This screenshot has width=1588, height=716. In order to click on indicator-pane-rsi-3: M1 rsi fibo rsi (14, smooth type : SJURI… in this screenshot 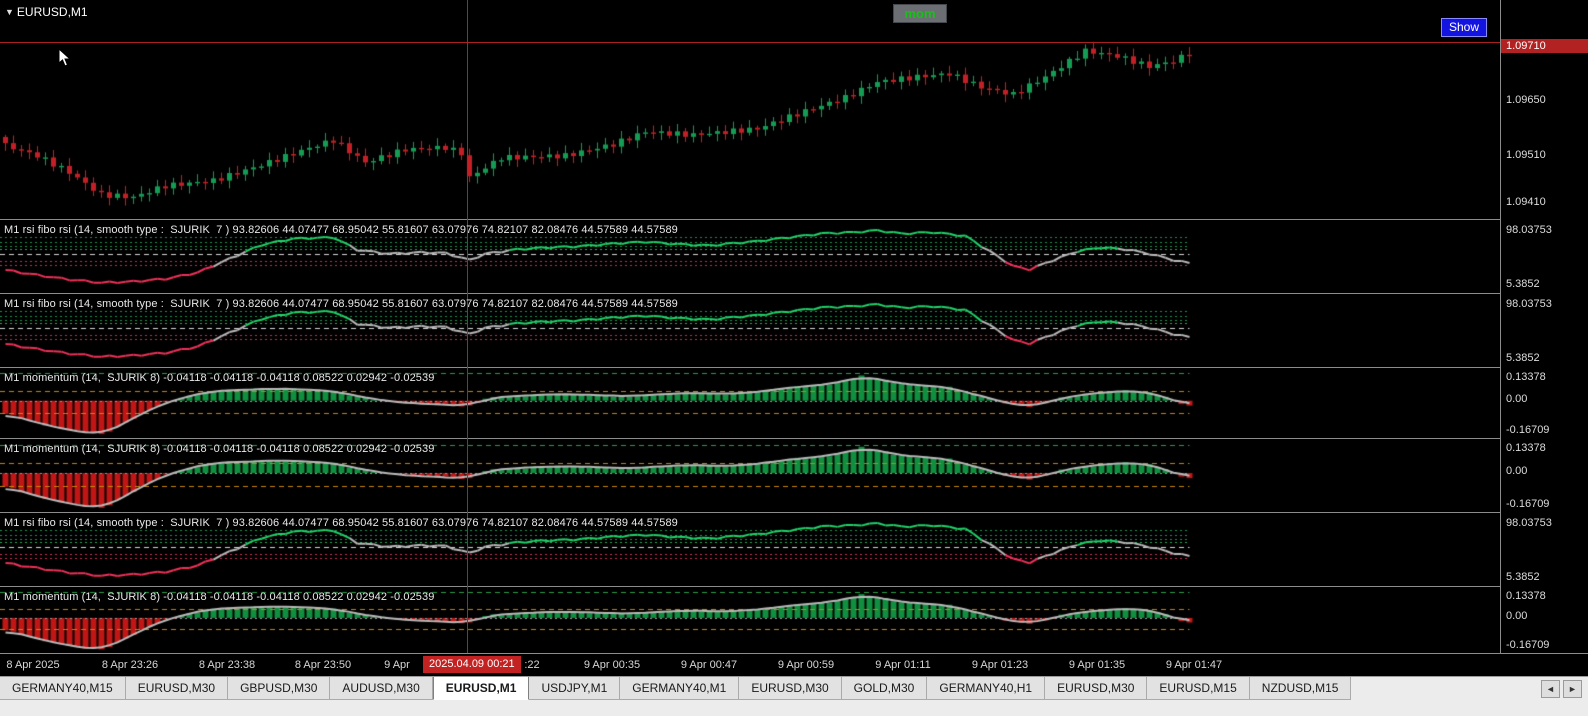, I will do `click(750, 549)`.